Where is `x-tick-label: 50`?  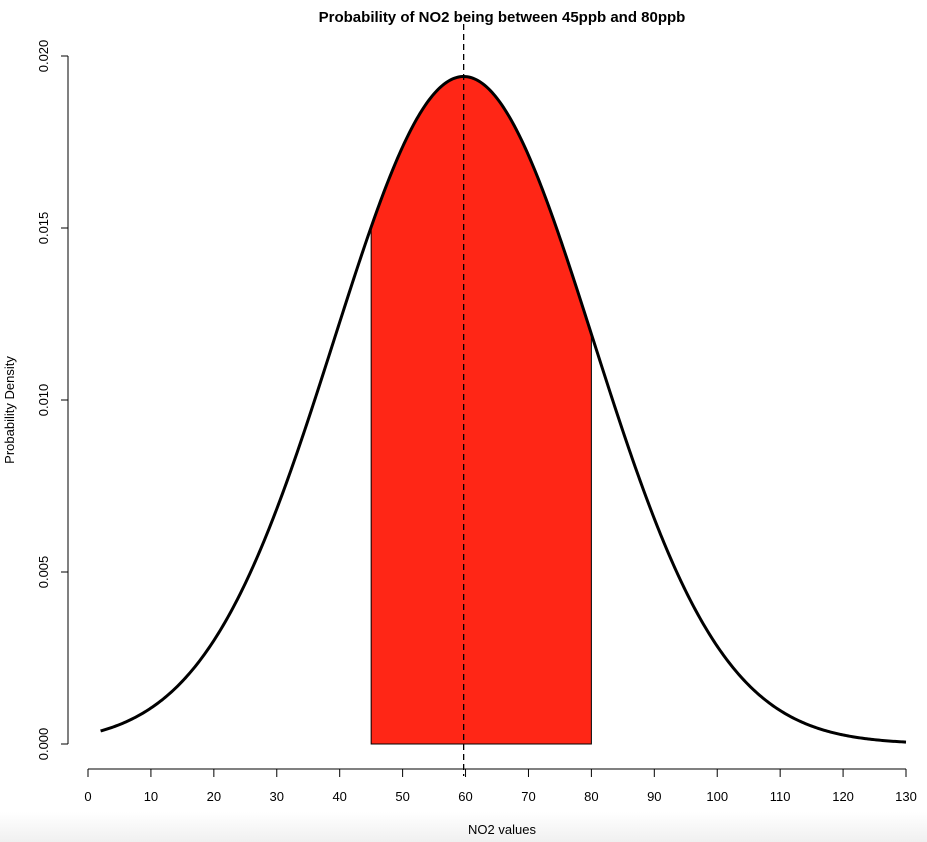 x-tick-label: 50 is located at coordinates (402, 796).